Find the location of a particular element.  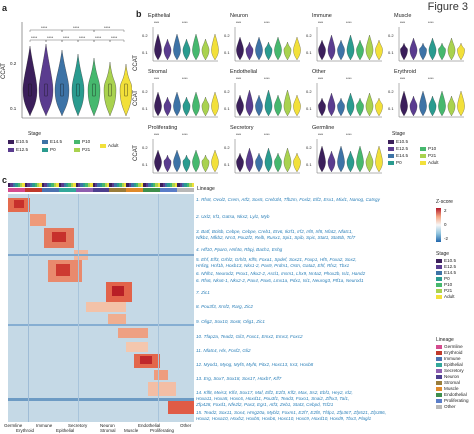

panel-a-legend-item: E10.5 is located at coordinates (18, 142).